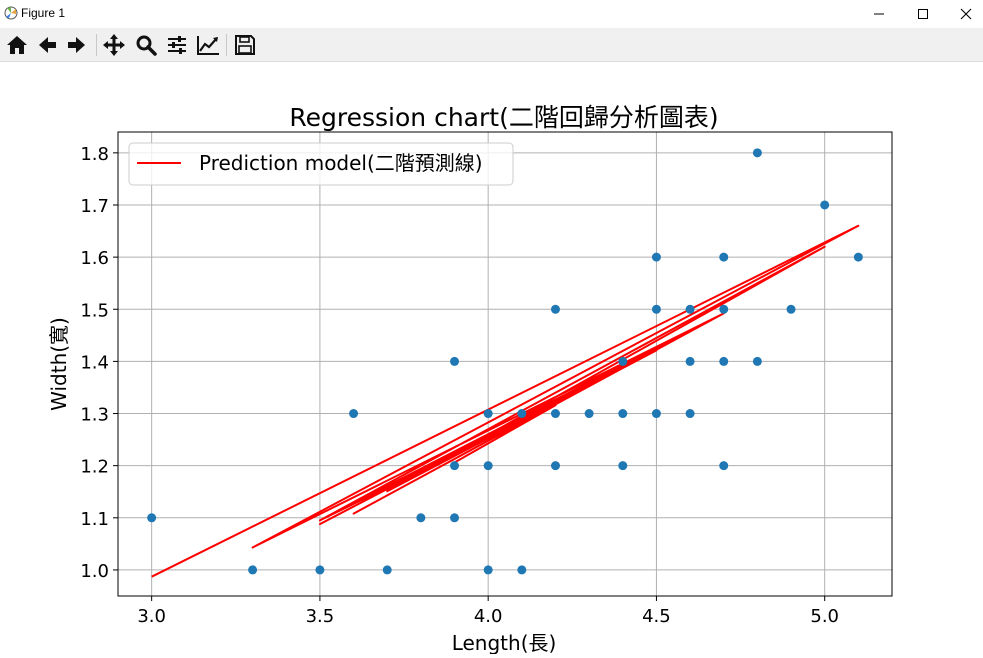 This screenshot has width=983, height=658. I want to click on y-tick-label: 1.8, so click(94, 154).